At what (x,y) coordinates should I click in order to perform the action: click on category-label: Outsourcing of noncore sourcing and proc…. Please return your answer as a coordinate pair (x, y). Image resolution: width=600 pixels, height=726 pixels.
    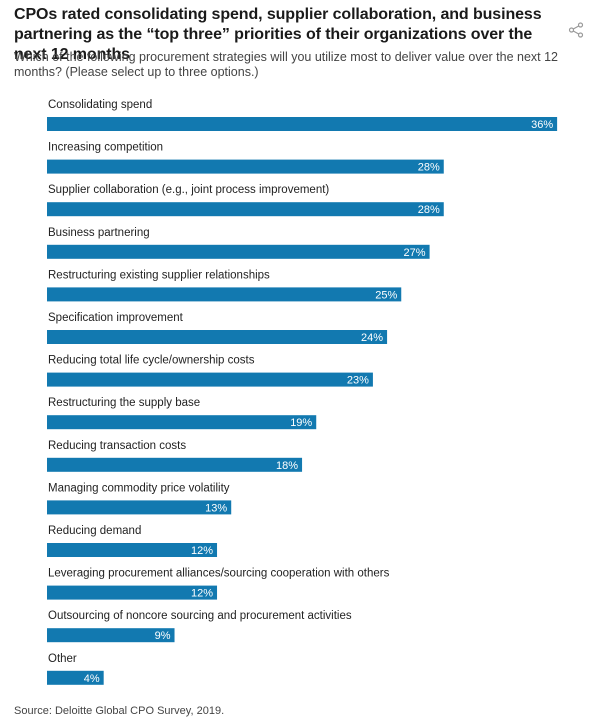
    Looking at the image, I should click on (200, 616).